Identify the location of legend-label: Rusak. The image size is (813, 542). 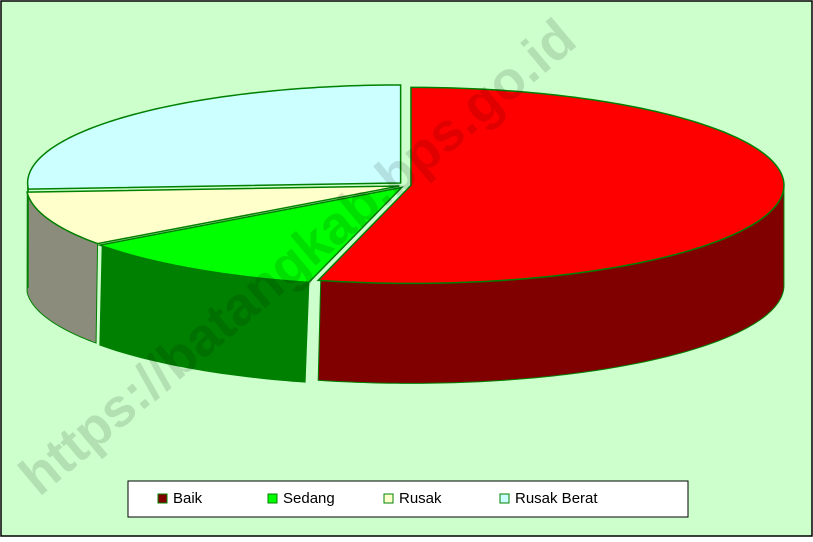
(420, 498).